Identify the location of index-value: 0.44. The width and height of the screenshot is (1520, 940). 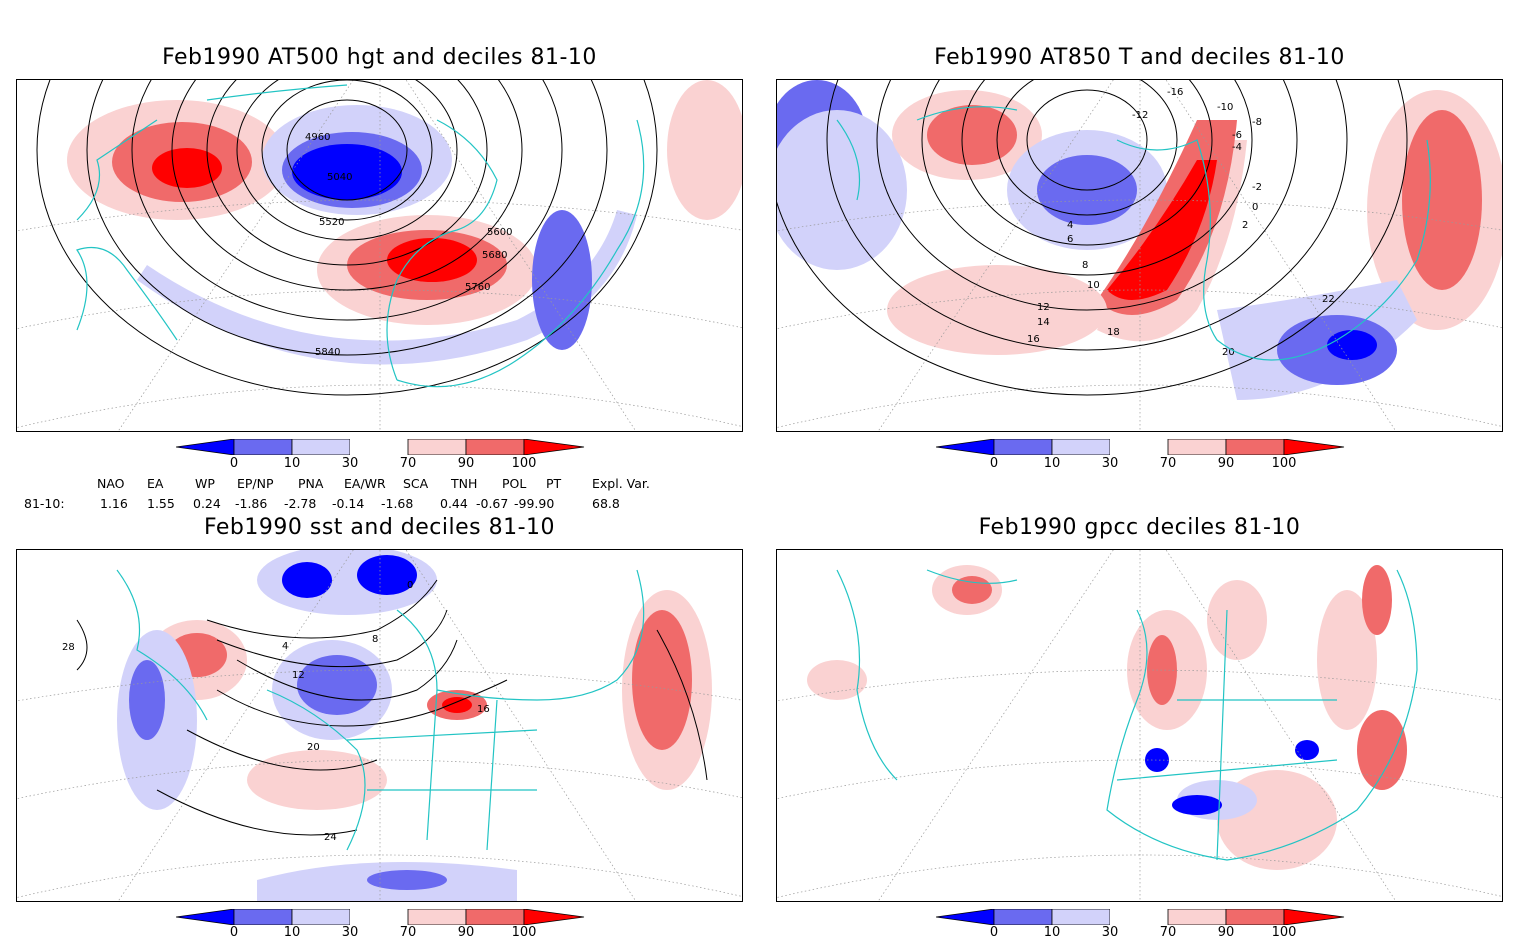
(454, 503).